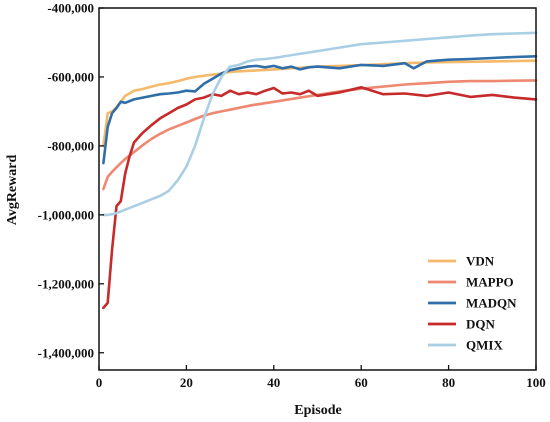 Image resolution: width=550 pixels, height=422 pixels. What do you see at coordinates (66, 283) in the screenshot?
I see `y-tick-label: -1,200,000` at bounding box center [66, 283].